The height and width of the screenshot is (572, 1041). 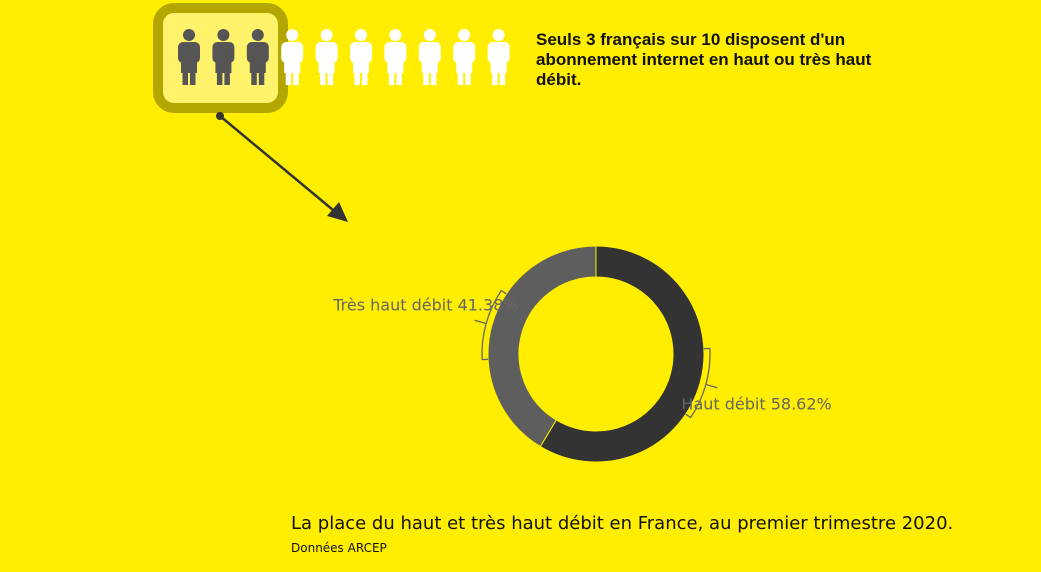 I want to click on pointer-arrow, so click(x=282, y=167).